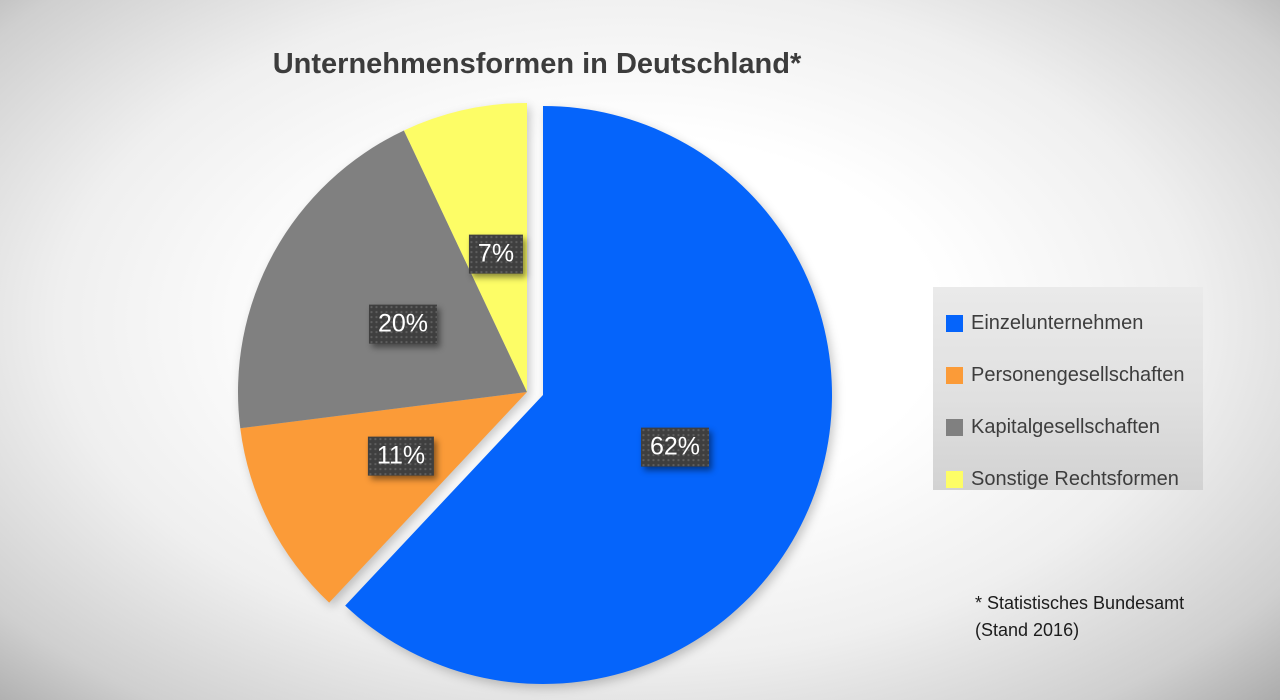  Describe the element at coordinates (382, 279) in the screenshot. I see `pie-slice-kapitalgesellschaften` at that location.